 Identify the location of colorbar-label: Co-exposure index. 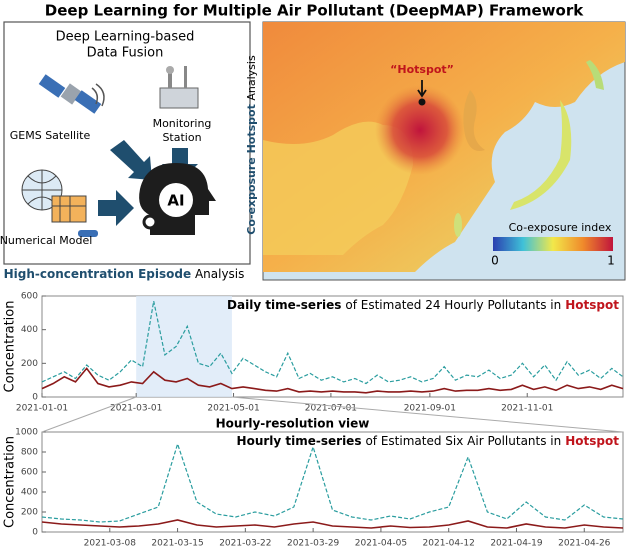
(560, 227).